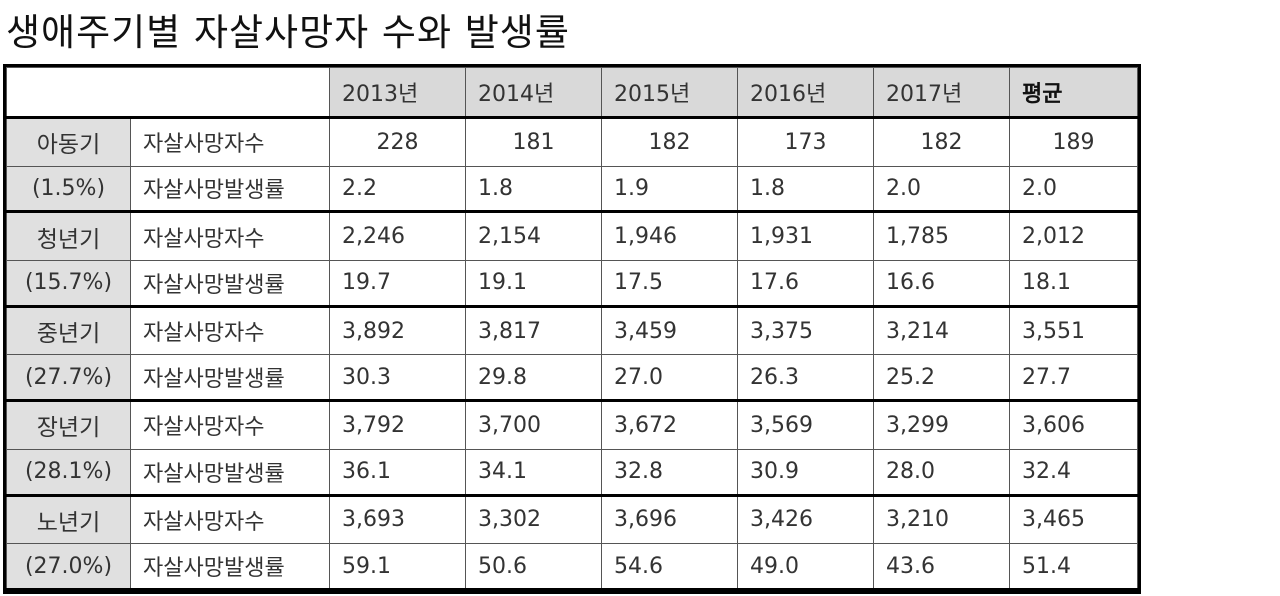  Describe the element at coordinates (941, 567) in the screenshot. I see `table-cell: 43.6` at that location.